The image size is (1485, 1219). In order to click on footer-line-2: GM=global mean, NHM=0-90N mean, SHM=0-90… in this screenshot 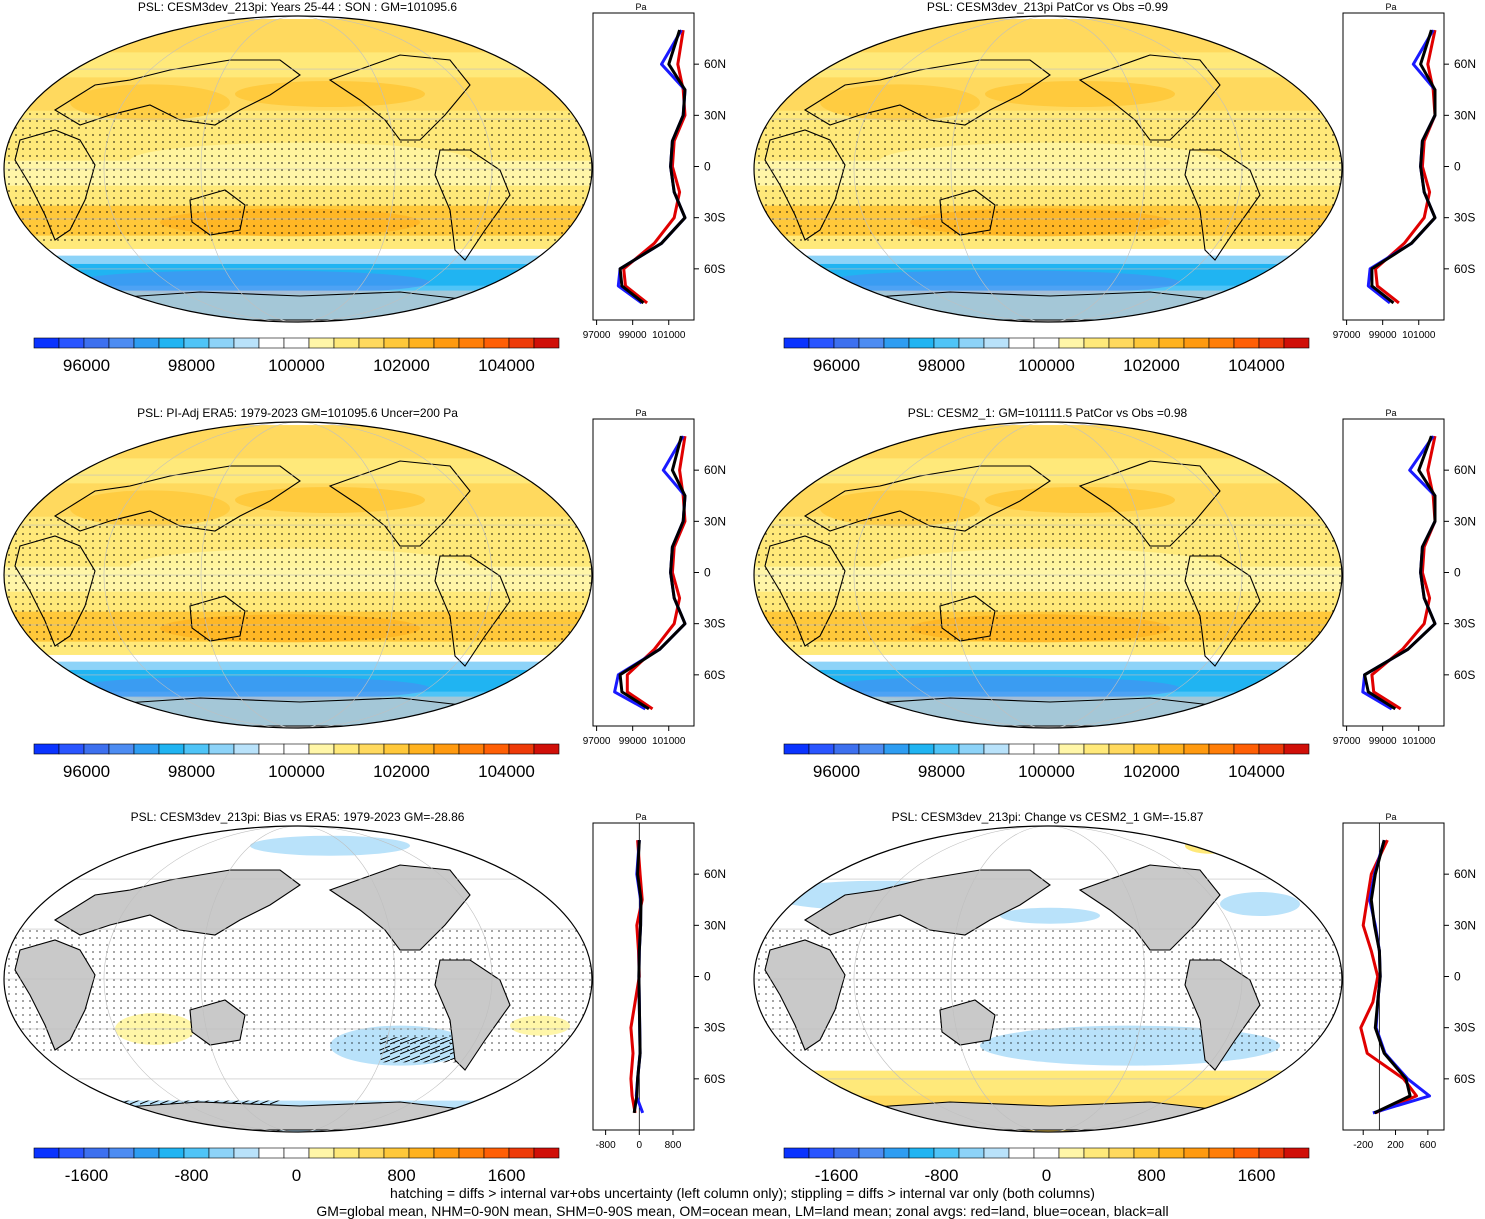, I will do `click(742, 1211)`.